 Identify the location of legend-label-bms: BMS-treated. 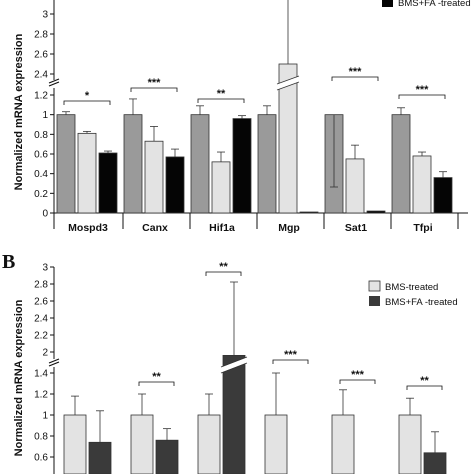
(411, 287).